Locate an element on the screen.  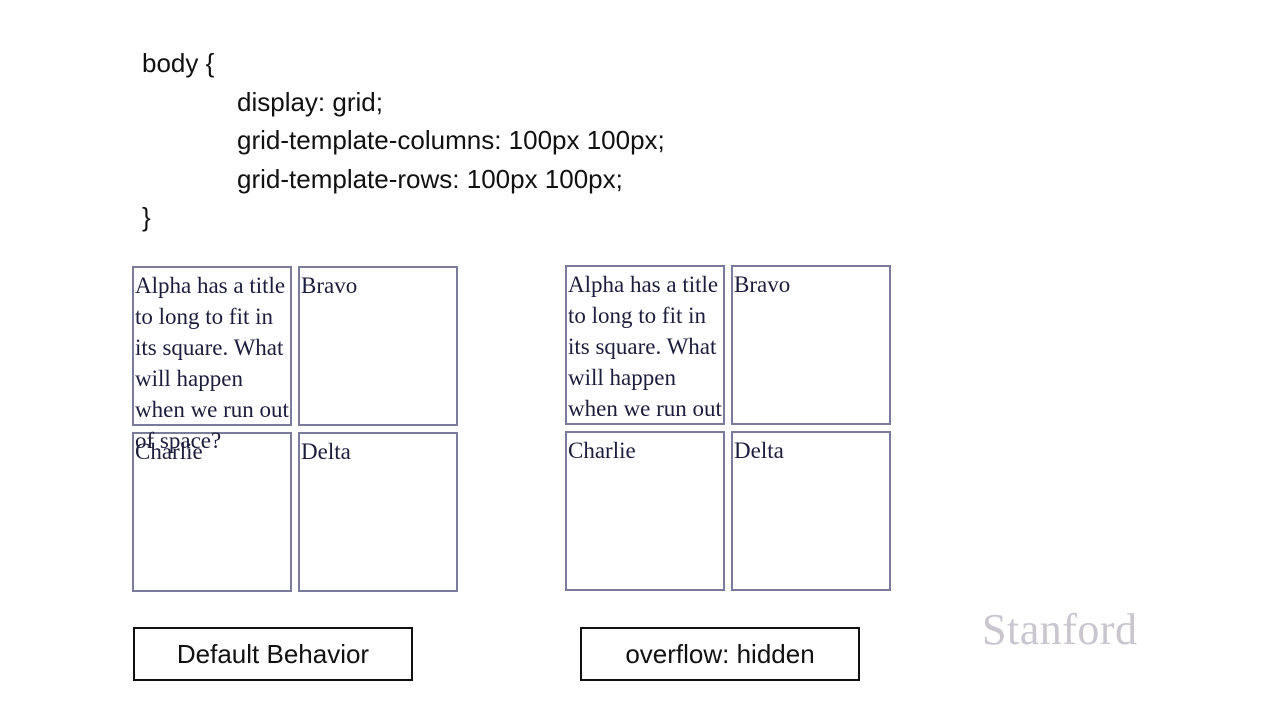
stanford-logo: Stanford is located at coordinates (1060, 629).